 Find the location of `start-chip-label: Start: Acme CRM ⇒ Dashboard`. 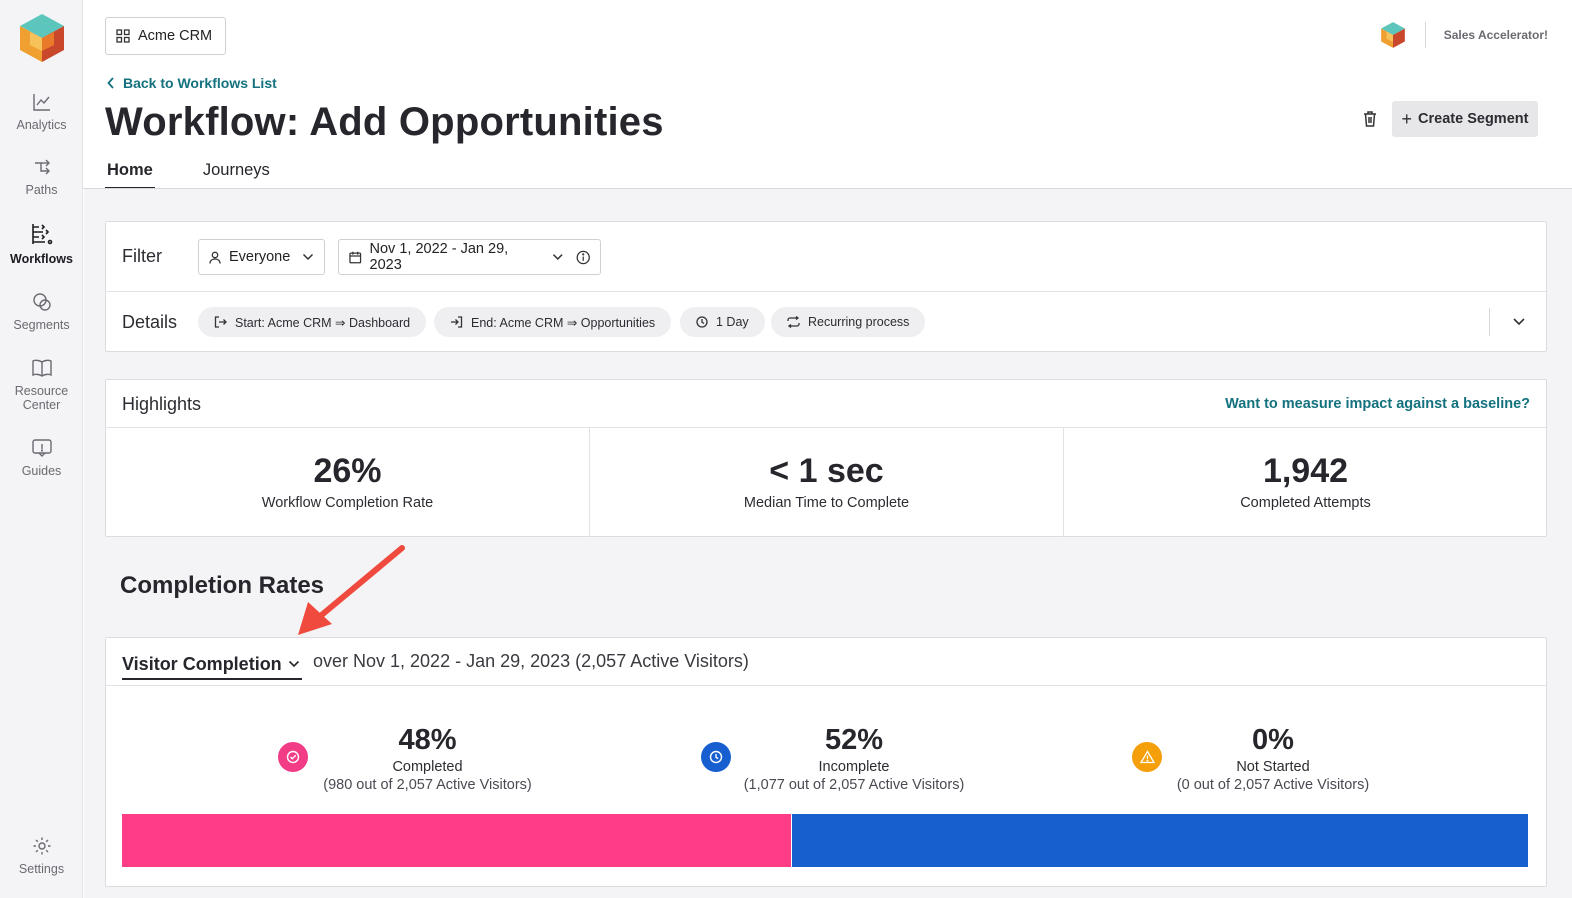

start-chip-label: Start: Acme CRM ⇒ Dashboard is located at coordinates (323, 322).